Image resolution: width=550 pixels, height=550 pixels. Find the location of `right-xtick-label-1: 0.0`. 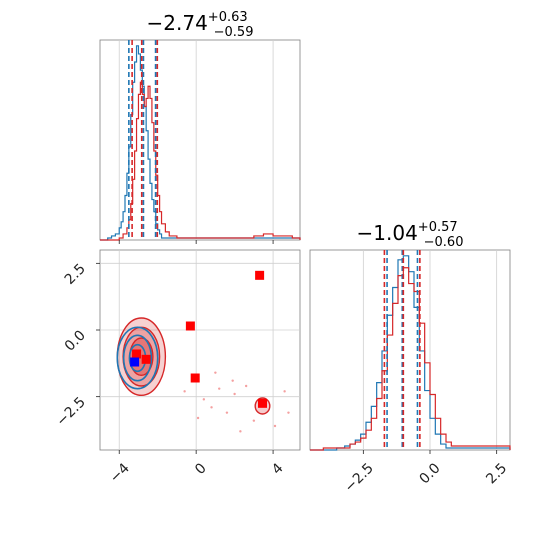

right-xtick-label-1: 0.0 is located at coordinates (430, 473).